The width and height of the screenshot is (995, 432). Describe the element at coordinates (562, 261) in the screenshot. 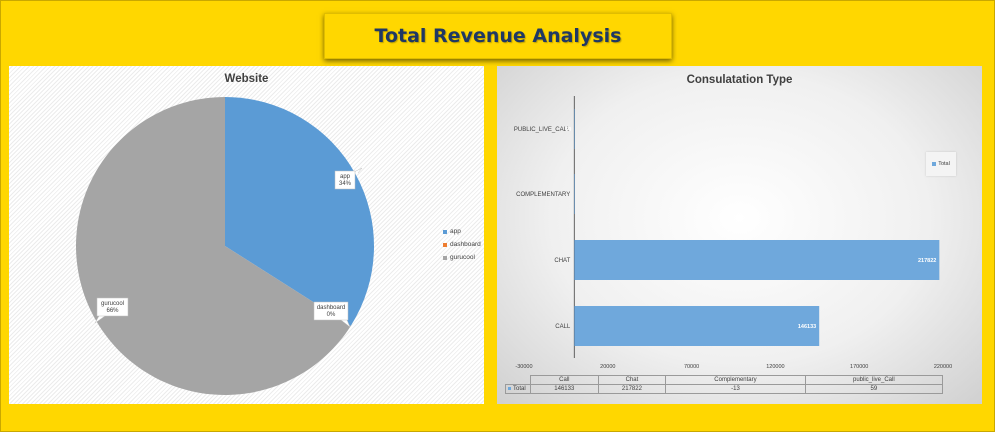

I see `bar-category-label: CHAT` at that location.